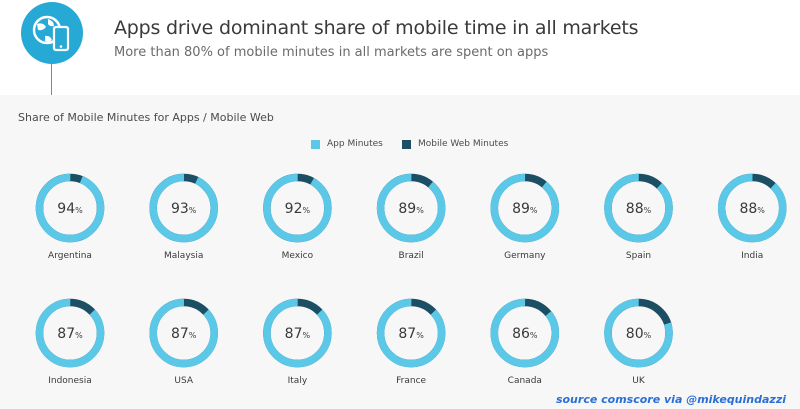 This screenshot has height=409, width=800. Describe the element at coordinates (315, 144) in the screenshot. I see `legend-swatch-app` at that location.